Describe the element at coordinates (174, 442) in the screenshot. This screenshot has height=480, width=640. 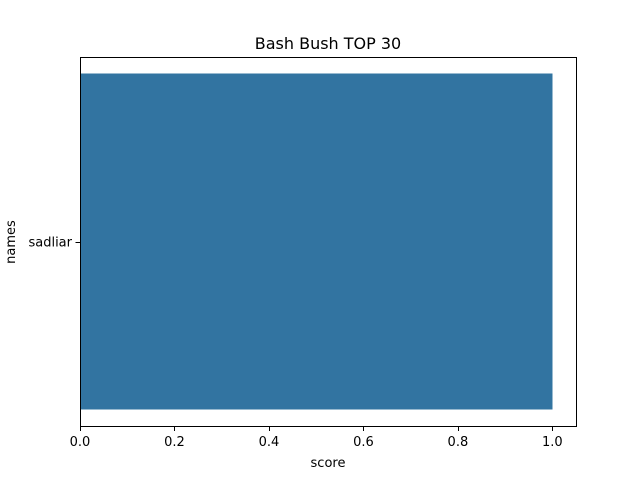
I see `x-tick-label: 0.2` at that location.